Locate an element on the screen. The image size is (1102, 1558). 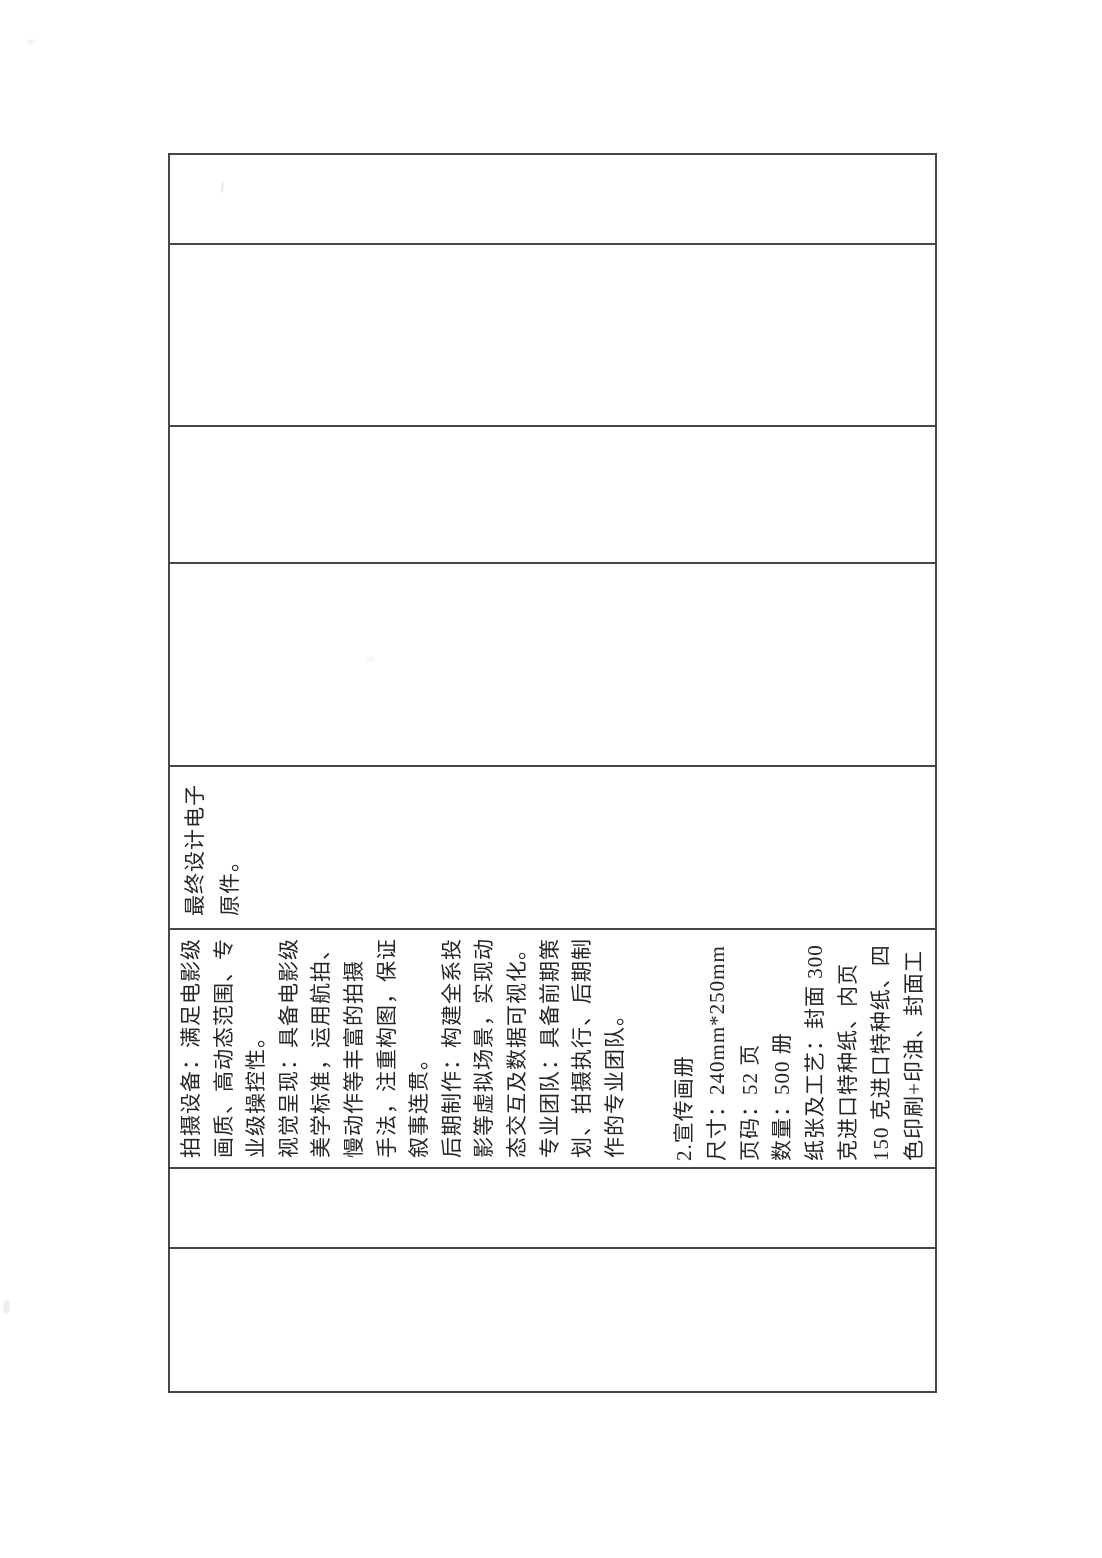
table-row-5: 最终设计电子 原件。 is located at coordinates (552, 848).